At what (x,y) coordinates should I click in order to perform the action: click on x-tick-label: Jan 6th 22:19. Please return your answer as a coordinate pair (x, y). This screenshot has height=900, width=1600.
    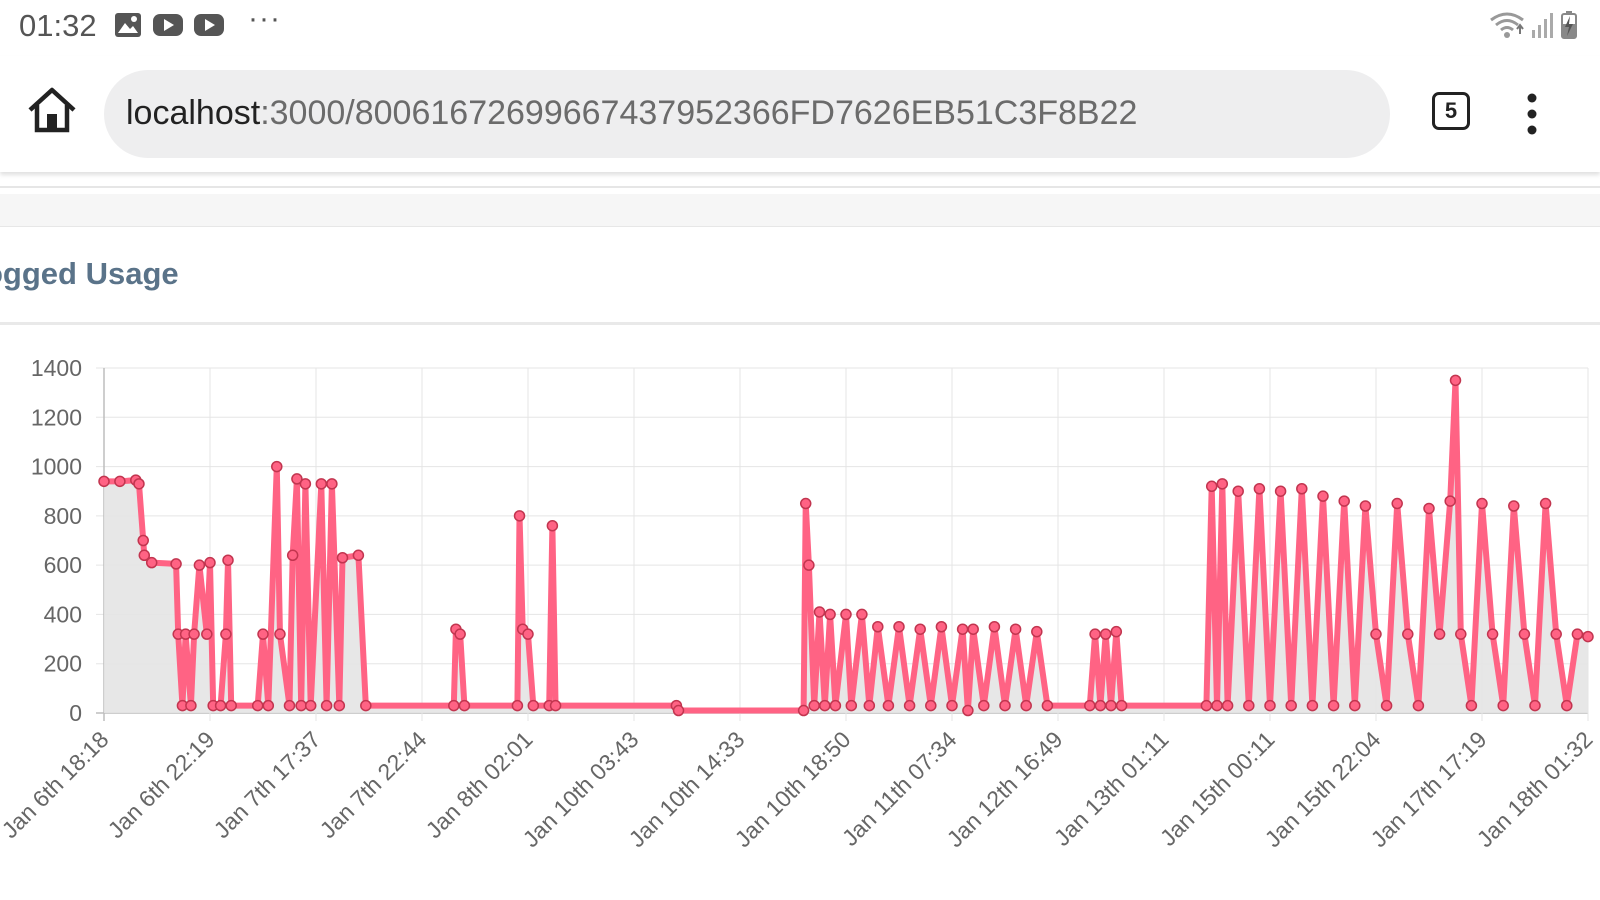
    Looking at the image, I should click on (161, 784).